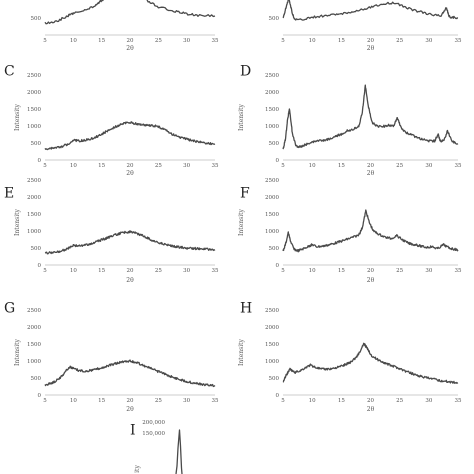  I want to click on y-tick-label: 200,000, so click(153, 423).